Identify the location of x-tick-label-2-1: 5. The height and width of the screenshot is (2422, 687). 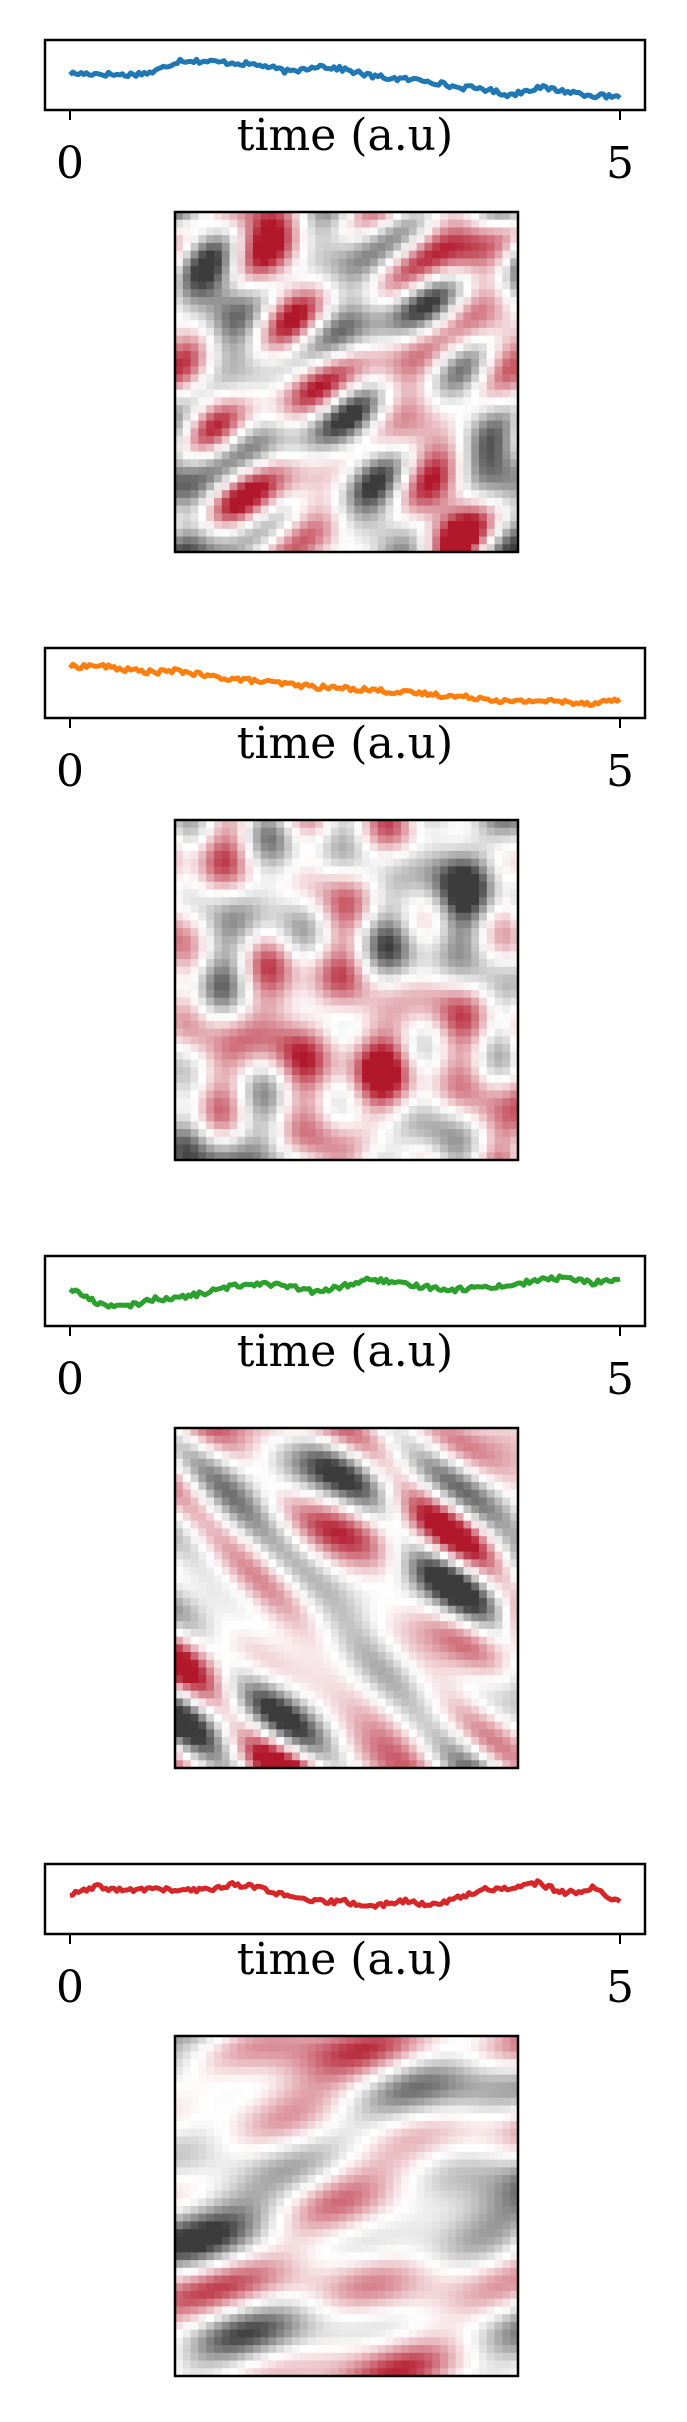
(620, 771).